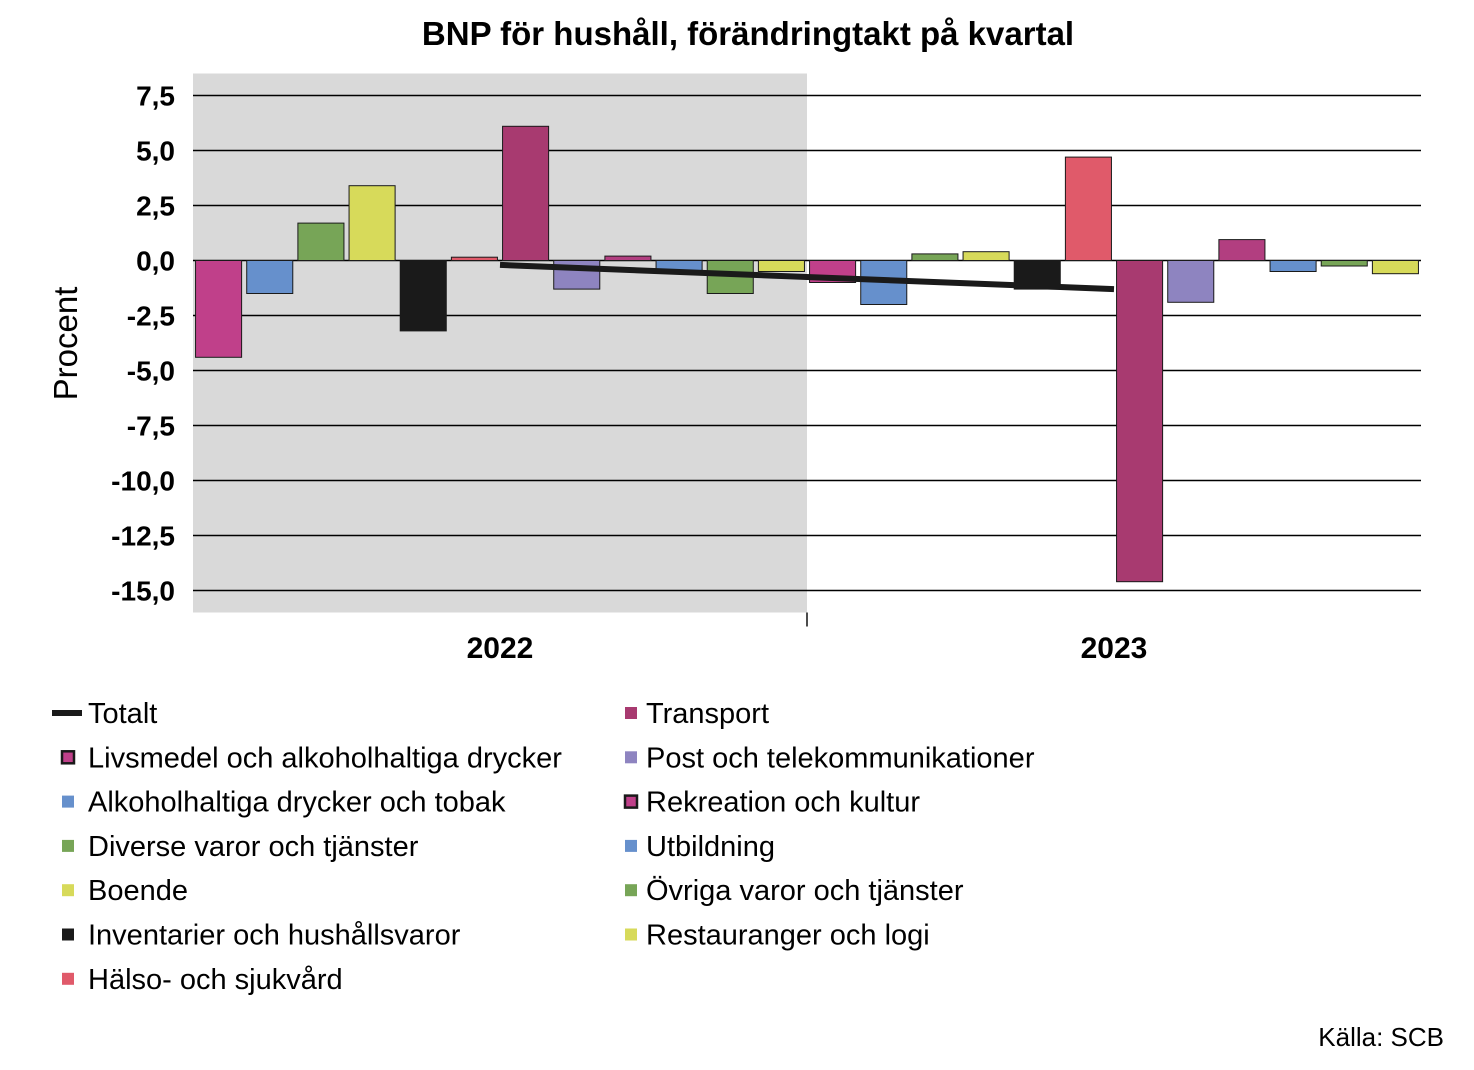 This screenshot has height=1070, width=1474. I want to click on total-line, so click(807, 277).